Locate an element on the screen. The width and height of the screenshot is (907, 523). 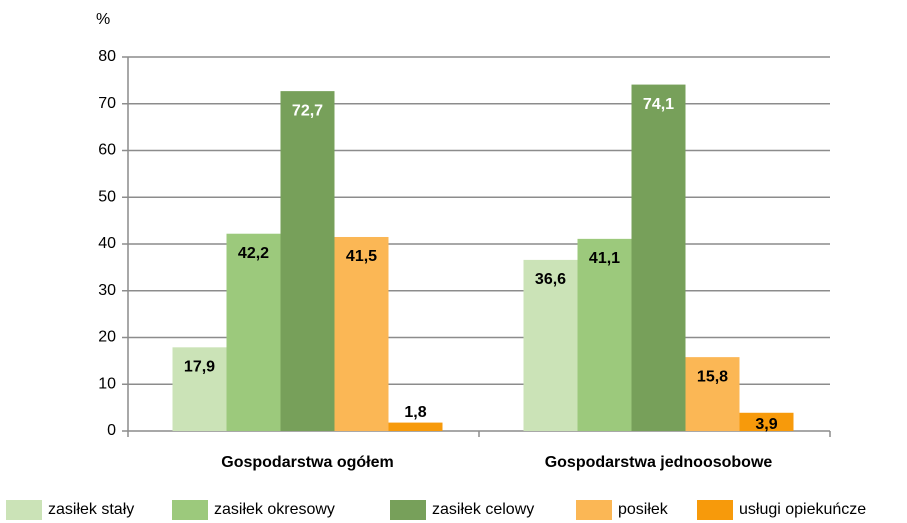
y-tick-label: 10 is located at coordinates (107, 383).